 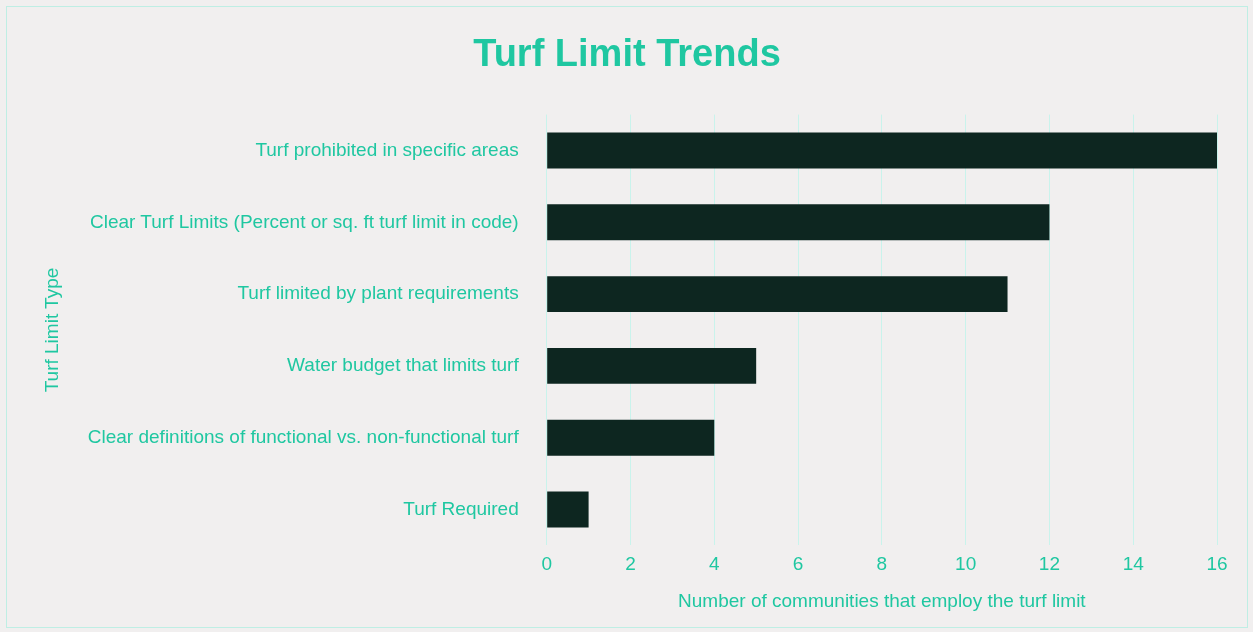 What do you see at coordinates (546, 564) in the screenshot?
I see `x-tick-label: 0` at bounding box center [546, 564].